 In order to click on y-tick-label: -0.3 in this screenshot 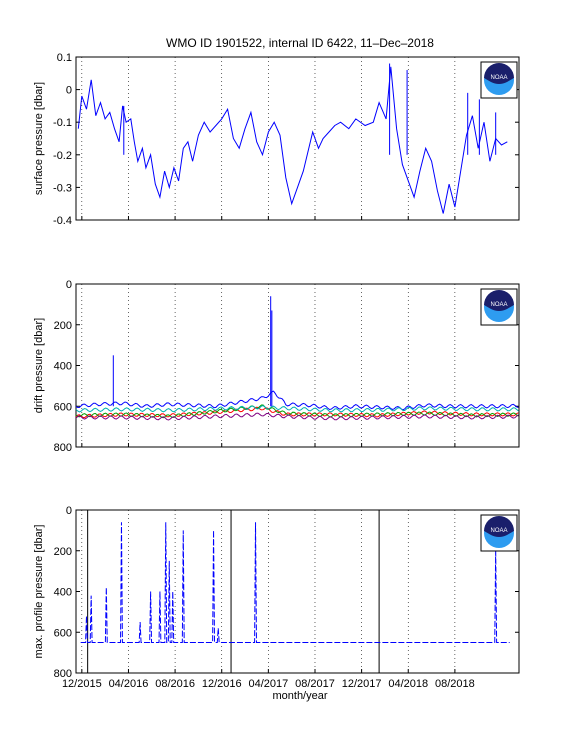, I will do `click(62, 188)`.